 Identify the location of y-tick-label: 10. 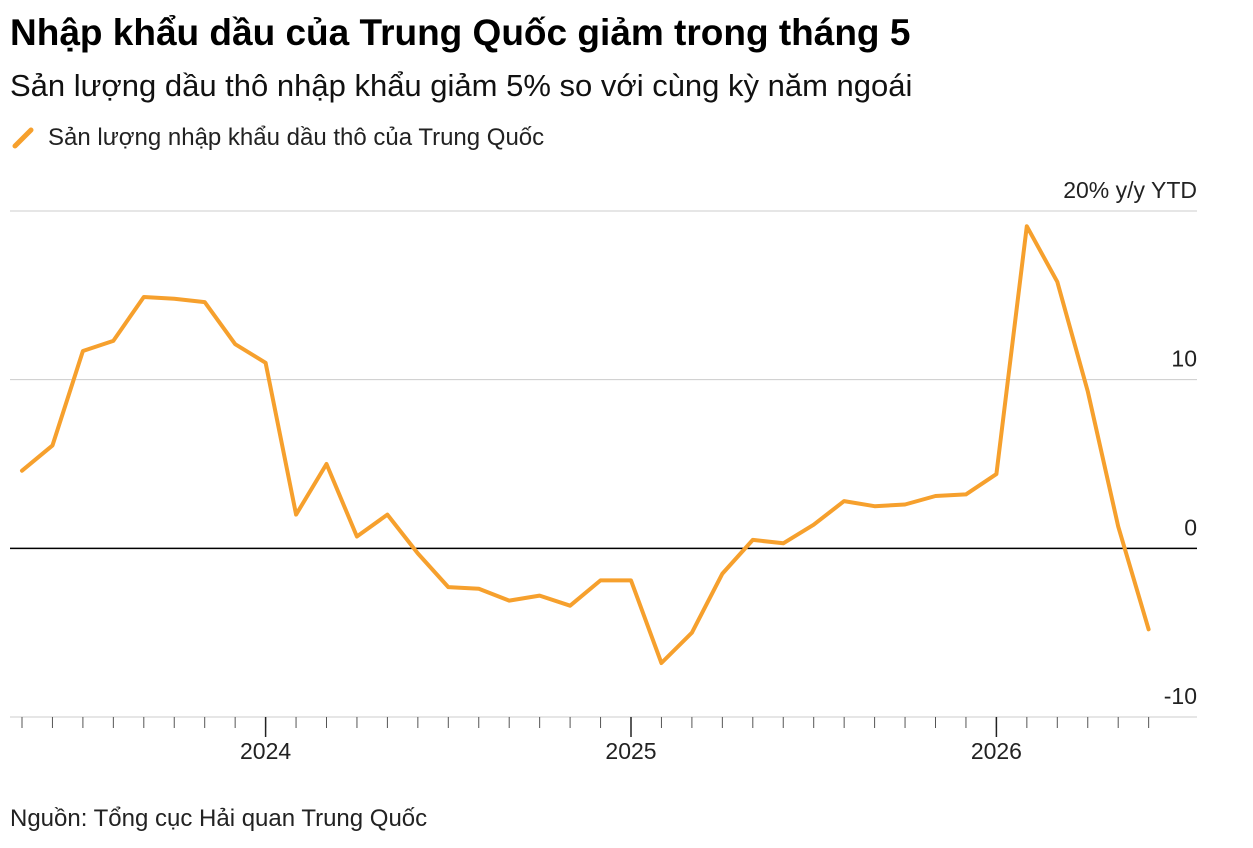
(1184, 359).